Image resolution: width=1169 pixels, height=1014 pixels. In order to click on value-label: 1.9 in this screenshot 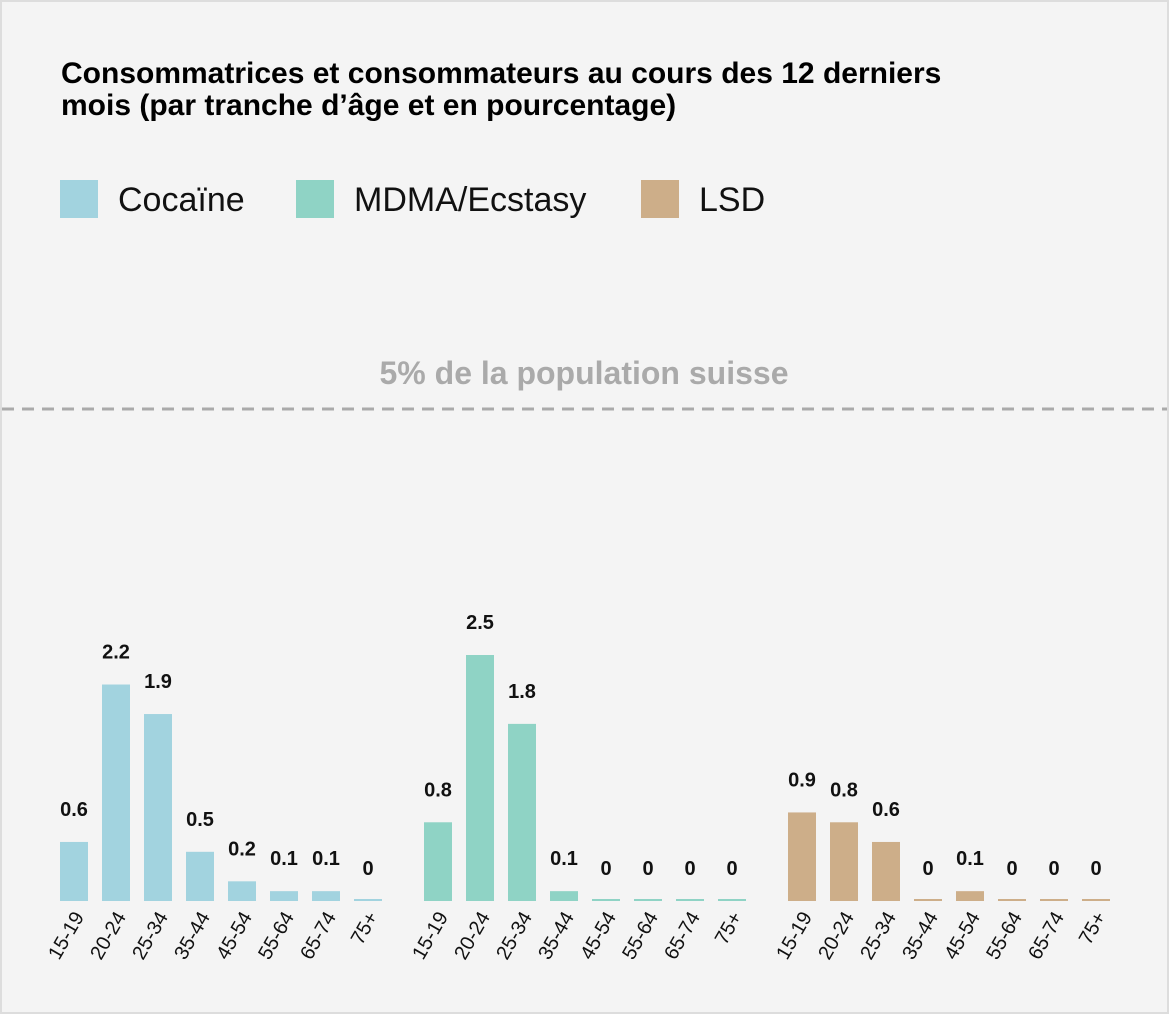, I will do `click(158, 682)`.